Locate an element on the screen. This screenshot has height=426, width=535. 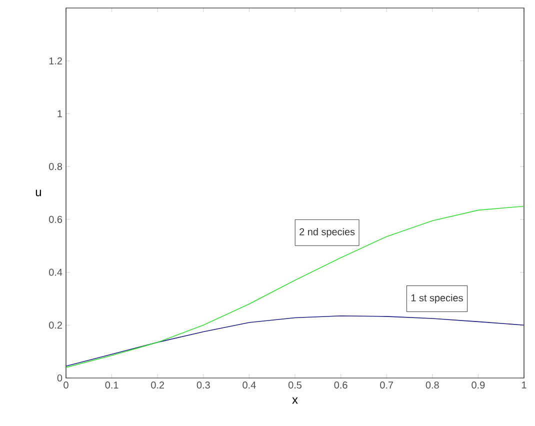
x-tick-label: 0.8 is located at coordinates (432, 385).